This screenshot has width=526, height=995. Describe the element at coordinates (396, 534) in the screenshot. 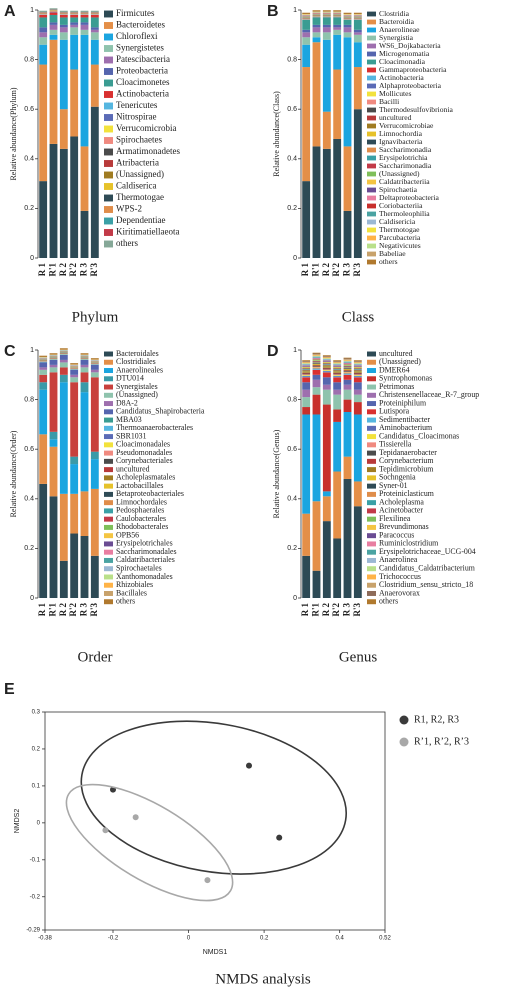

I see `legend-label: Paracoccus` at that location.